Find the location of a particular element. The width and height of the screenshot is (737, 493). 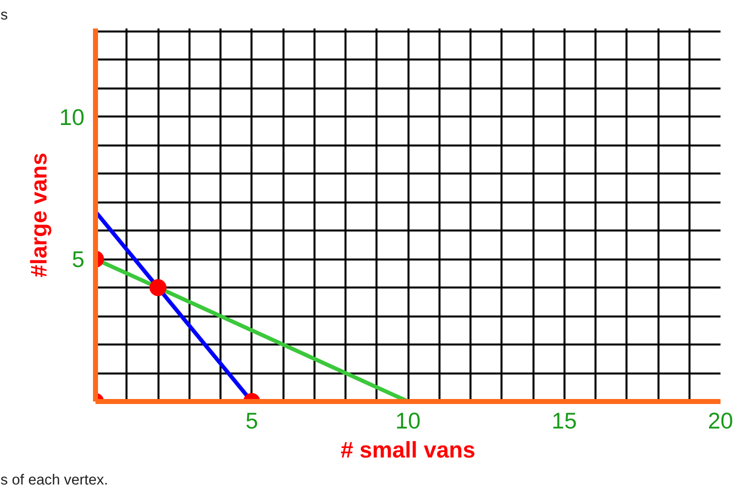

x-axis-title: # small vans is located at coordinates (408, 449).